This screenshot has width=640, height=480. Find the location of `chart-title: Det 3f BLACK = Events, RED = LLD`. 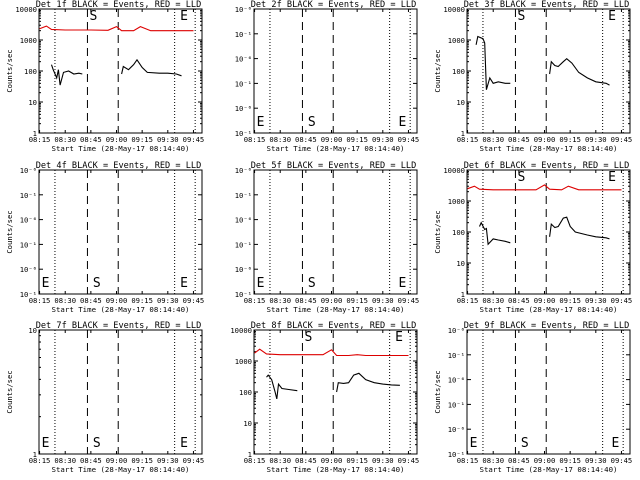

chart-title: Det 3f BLACK = Events, RED = LLD is located at coordinates (547, 5).